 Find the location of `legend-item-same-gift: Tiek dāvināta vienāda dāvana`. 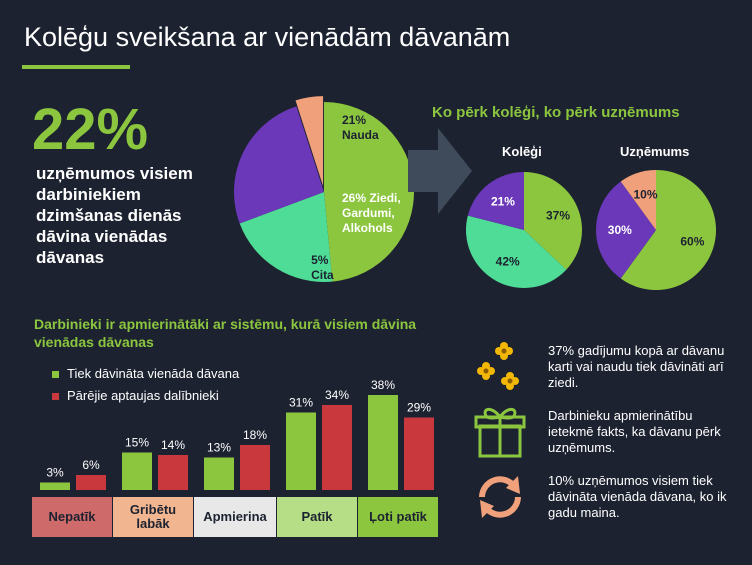

legend-item-same-gift: Tiek dāvināta vienāda dāvana is located at coordinates (145, 373).